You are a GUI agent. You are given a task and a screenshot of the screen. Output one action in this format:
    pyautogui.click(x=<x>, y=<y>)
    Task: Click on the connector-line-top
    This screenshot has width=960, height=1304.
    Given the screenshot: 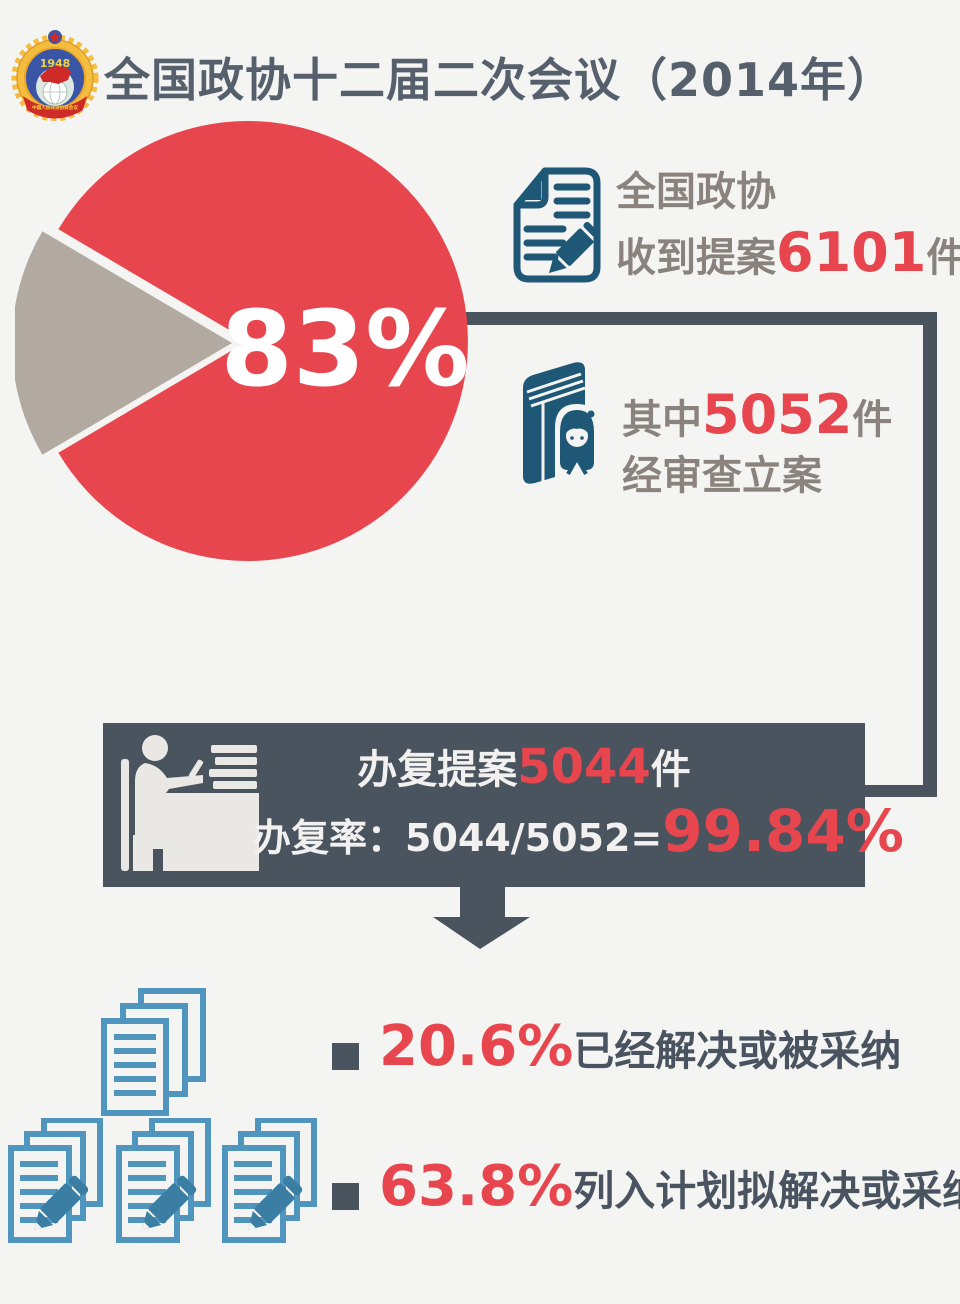 What is the action you would take?
    pyautogui.click(x=696, y=318)
    